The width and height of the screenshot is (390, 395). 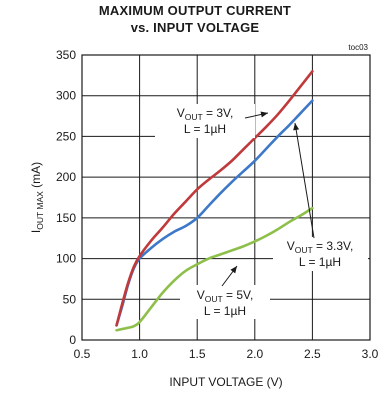 What do you see at coordinates (72, 340) in the screenshot?
I see `y-tick-label: 0` at bounding box center [72, 340].